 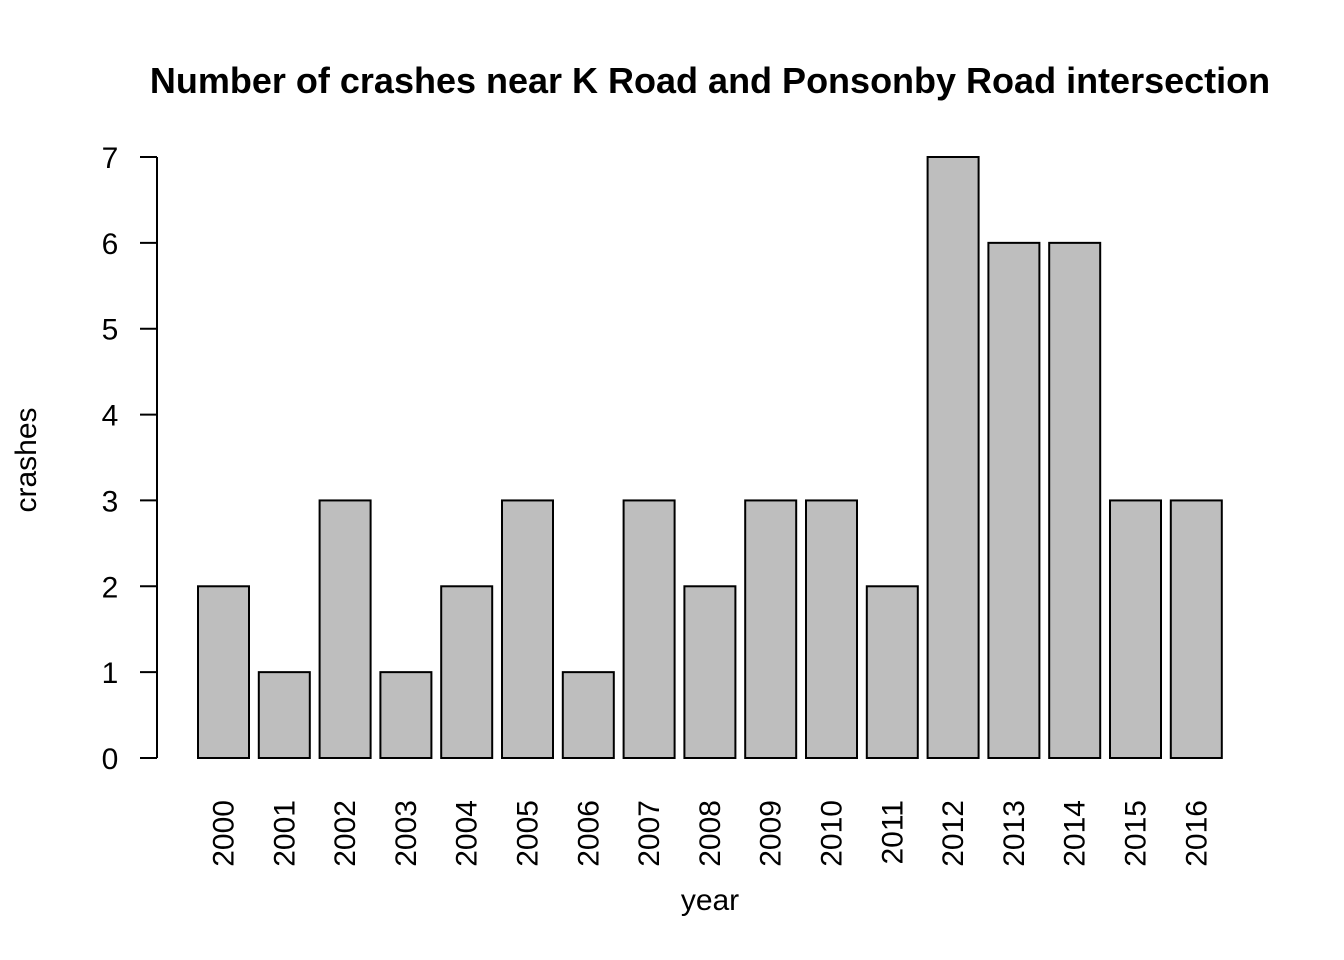 What do you see at coordinates (953, 833) in the screenshot?
I see `x-tick-label: 2012` at bounding box center [953, 833].